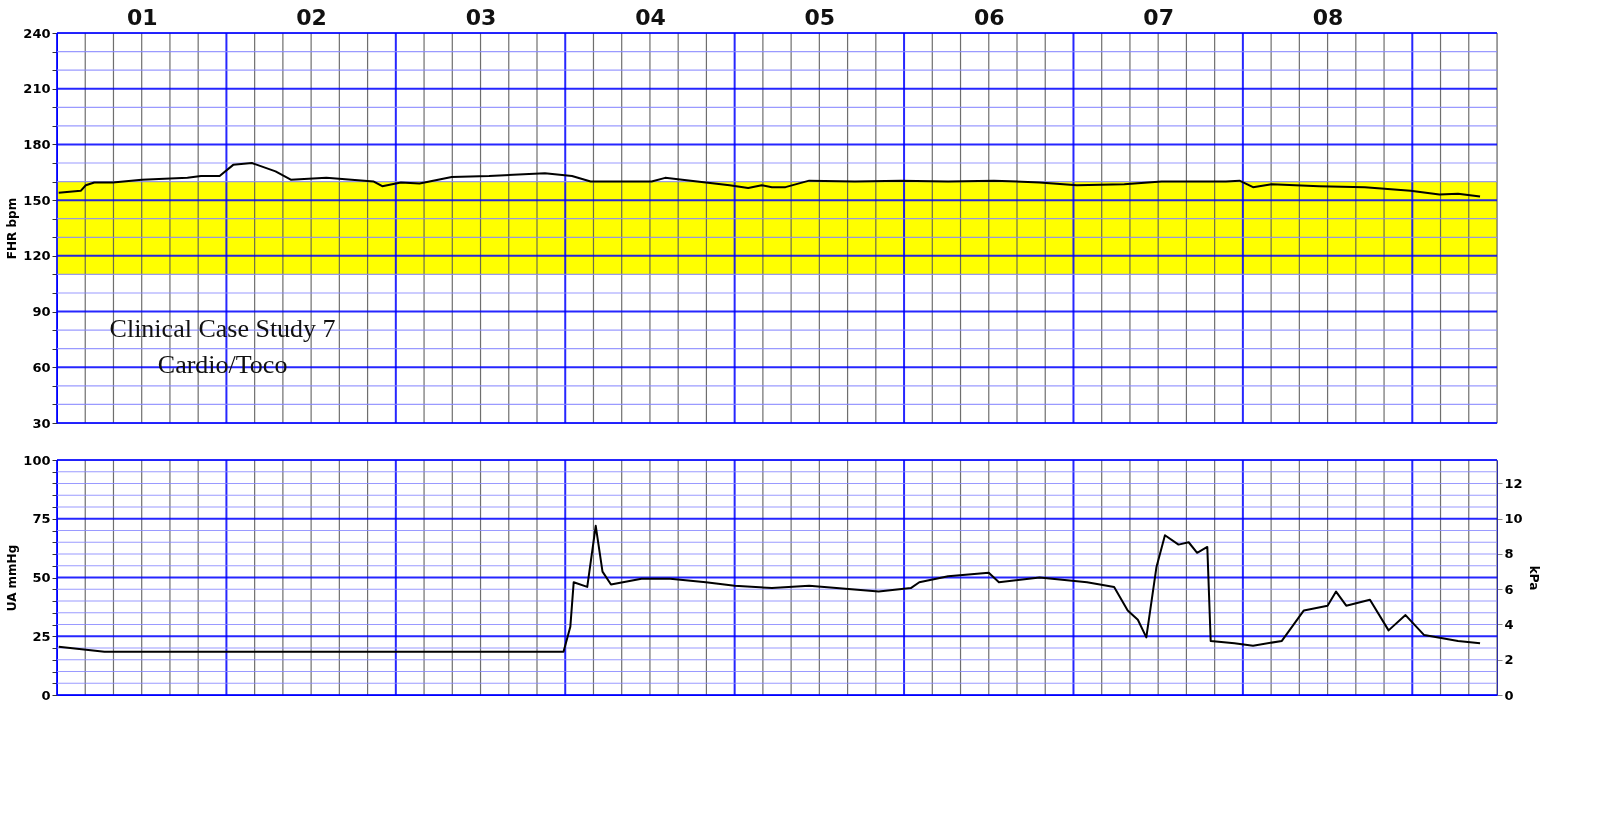 The height and width of the screenshot is (820, 1622). I want to click on y-tick-label: 120, so click(37, 256).